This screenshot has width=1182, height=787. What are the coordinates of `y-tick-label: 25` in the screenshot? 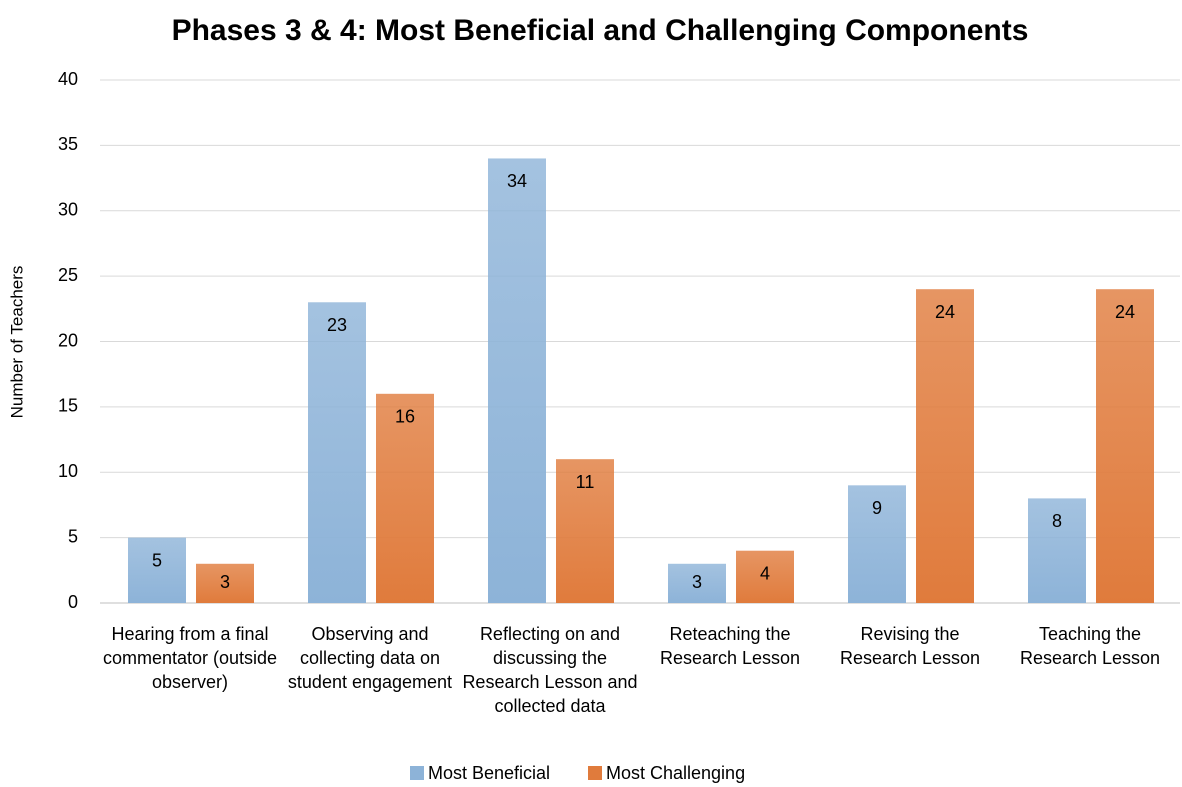 It's located at (68, 275).